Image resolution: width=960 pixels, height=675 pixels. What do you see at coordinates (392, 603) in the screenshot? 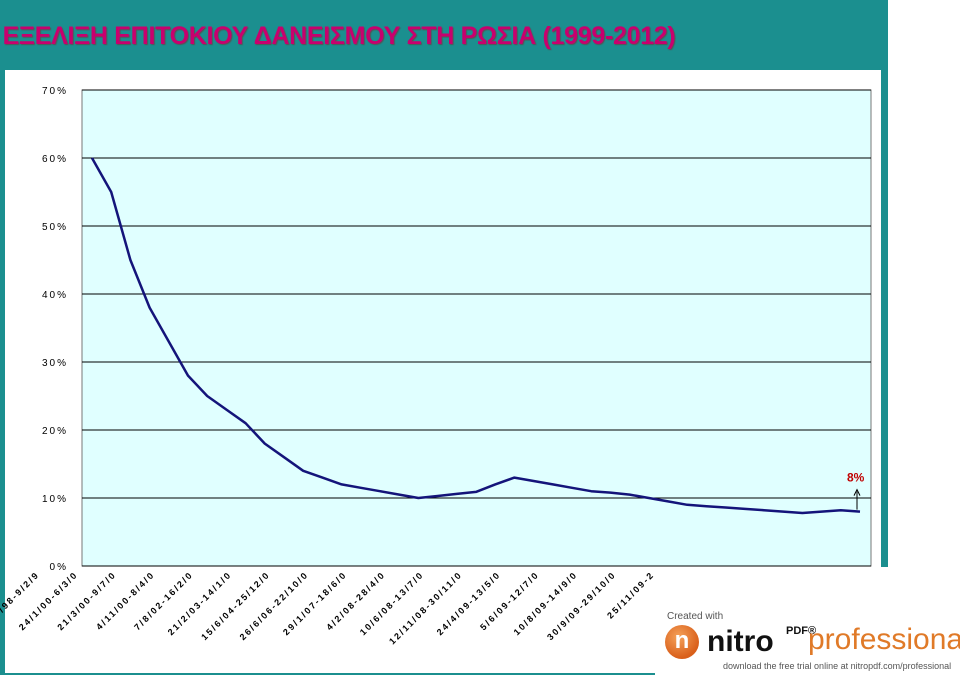
I see `x-tick-label: 10/6/08-13/7/0` at bounding box center [392, 603].